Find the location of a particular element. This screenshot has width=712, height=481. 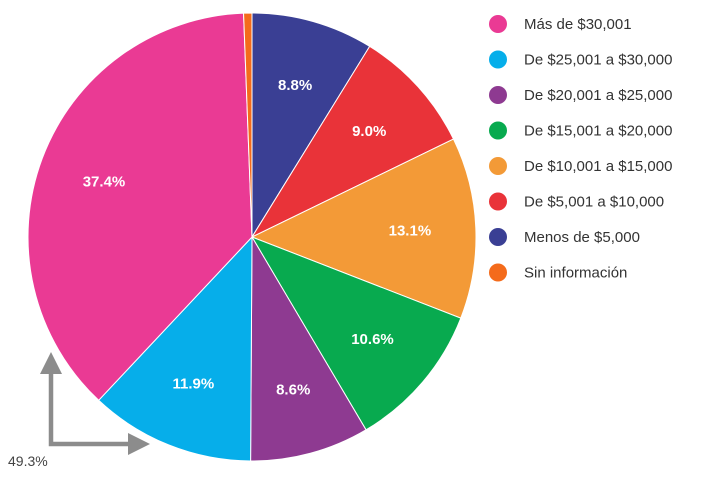

slice-value-label-1: 8.8% is located at coordinates (295, 85).